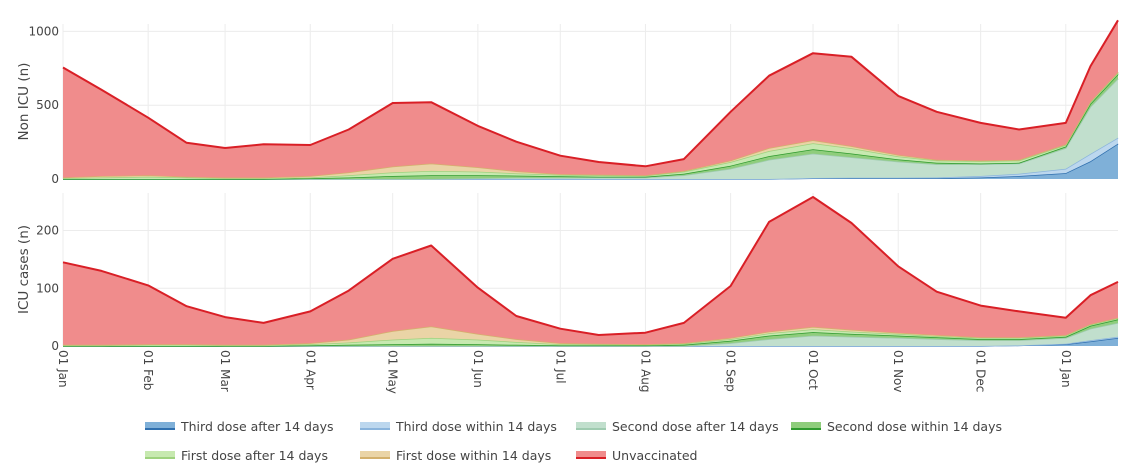  What do you see at coordinates (310, 370) in the screenshot?
I see `x-tick-label: 01 Apr` at bounding box center [310, 370].